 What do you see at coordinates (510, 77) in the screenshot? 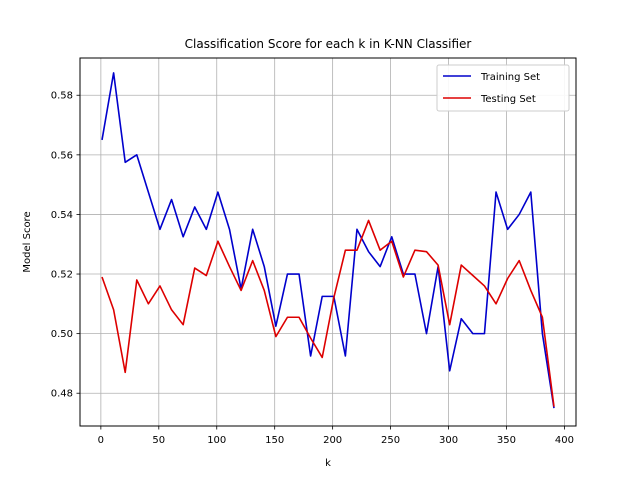
I see `legend-label-training-set: Training Set` at bounding box center [510, 77].